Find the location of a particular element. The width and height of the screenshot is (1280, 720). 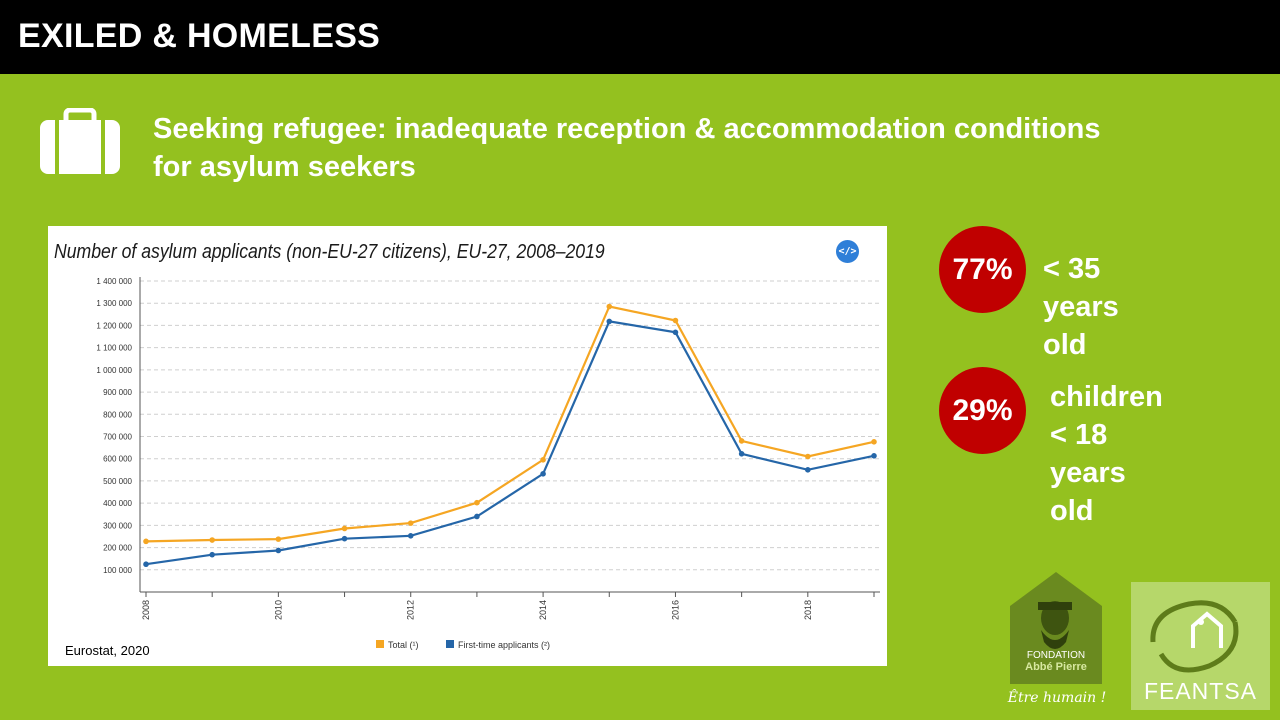

y-tick-label: 500 000 is located at coordinates (117, 481).